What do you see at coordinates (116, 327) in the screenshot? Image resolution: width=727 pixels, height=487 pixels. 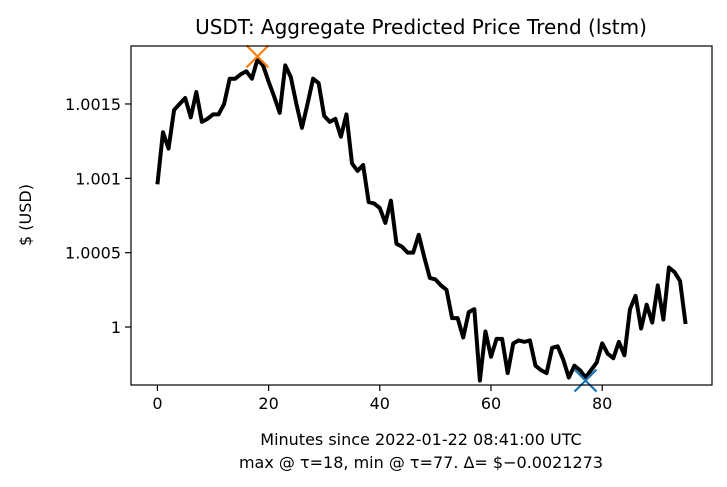 I see `y-tick-label: 1` at bounding box center [116, 327].